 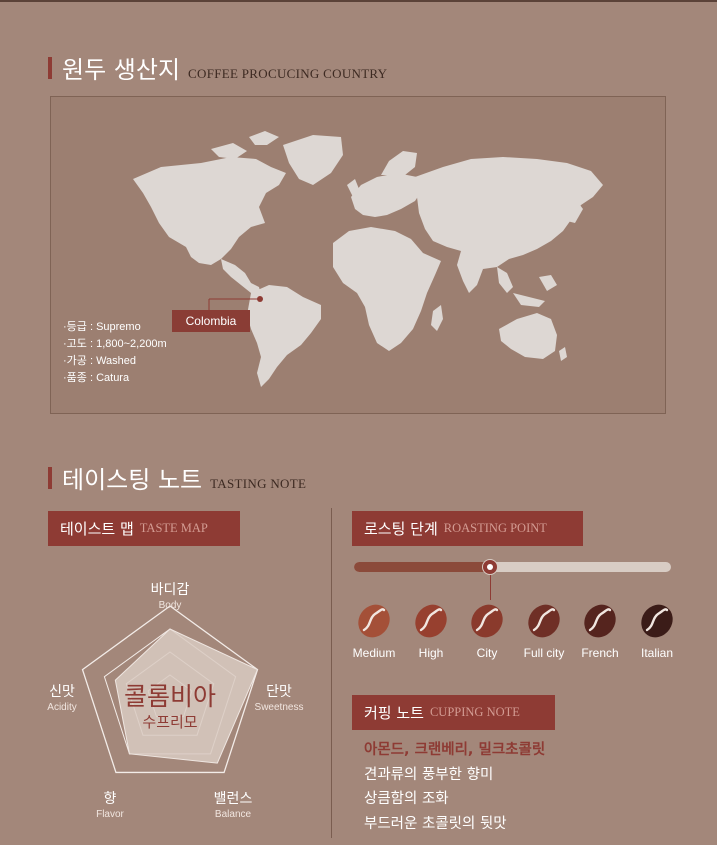 I want to click on detail-variety: ·품종 : Catura, so click(x=96, y=378).